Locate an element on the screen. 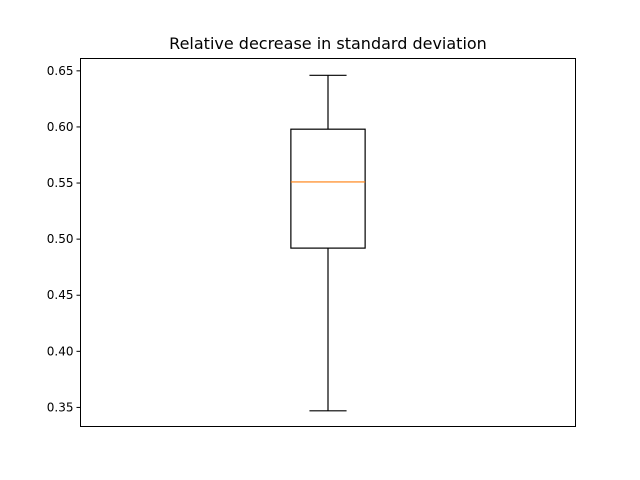  y-axis: 0.35 0.40 0.45 0.50 0.55 0.60 0.65 is located at coordinates (64, 239).